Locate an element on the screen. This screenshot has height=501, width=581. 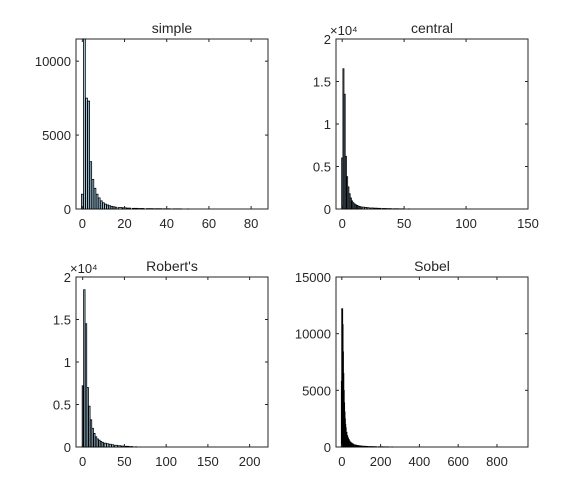
x-tick-label: 80 is located at coordinates (251, 223).